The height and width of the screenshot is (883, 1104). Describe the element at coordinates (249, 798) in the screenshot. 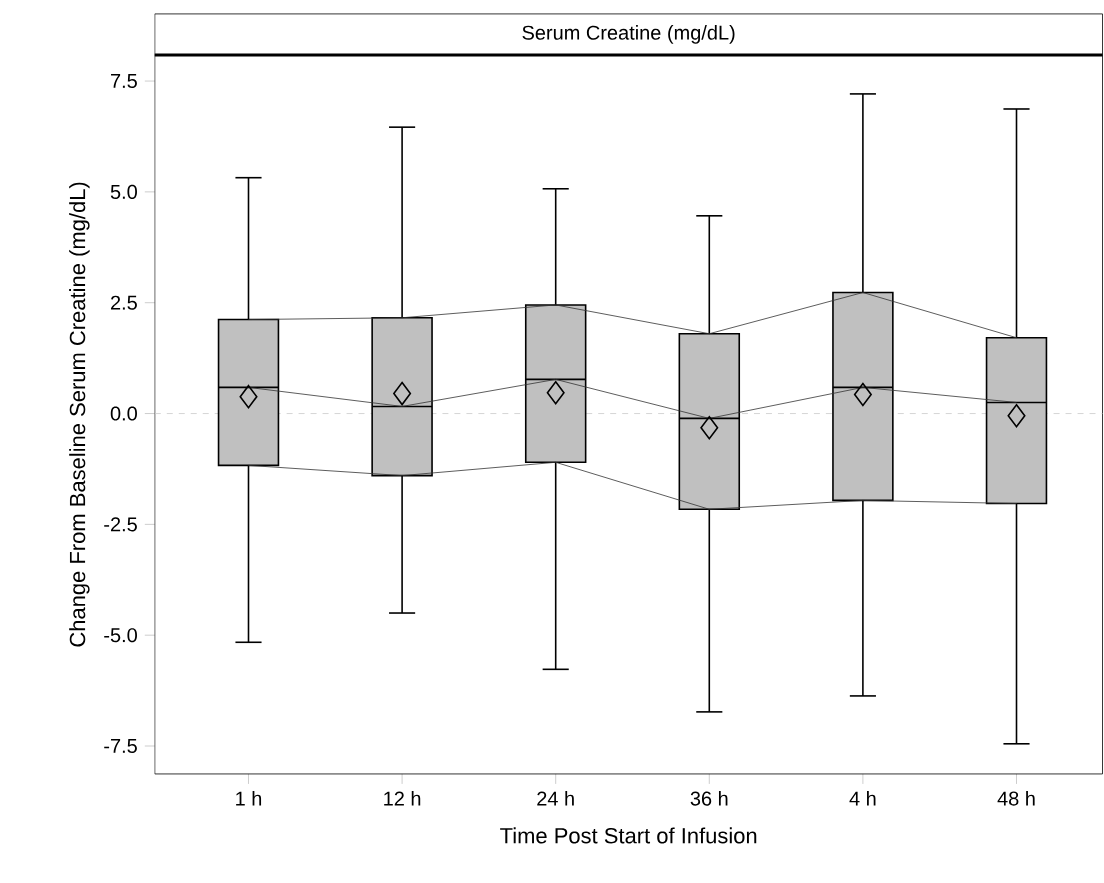

I see `x-tick-label: 1 h` at that location.